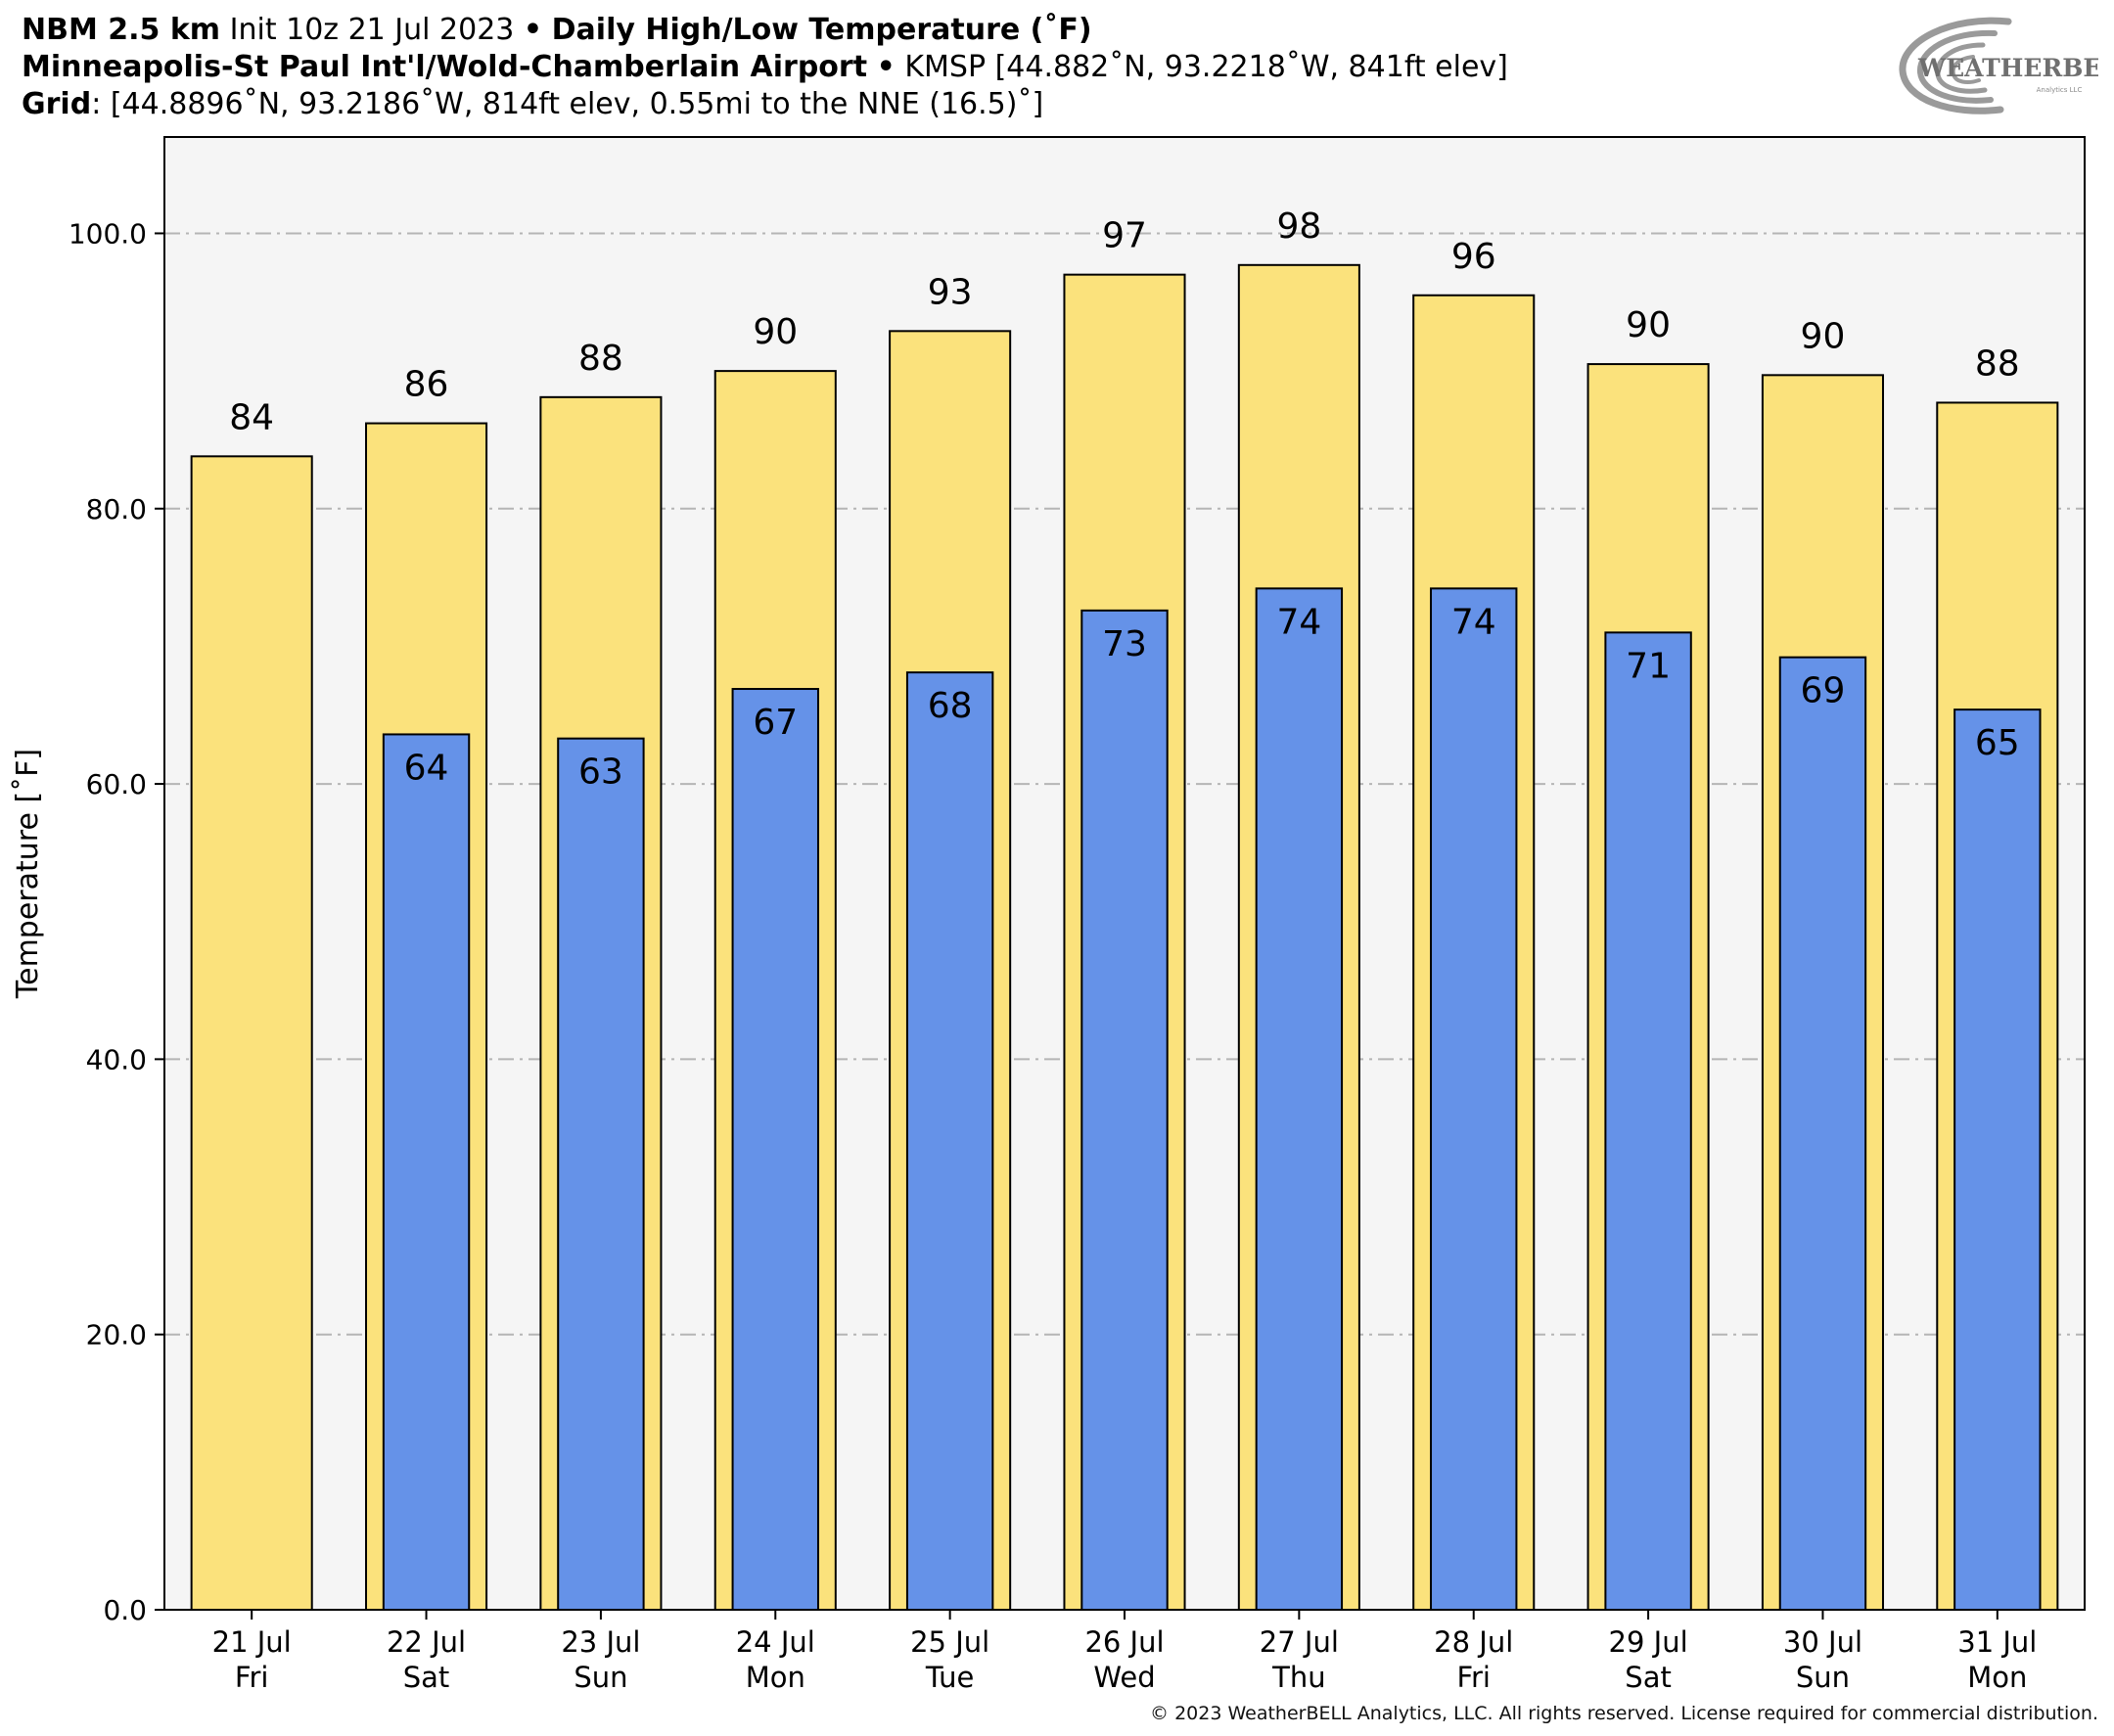 This screenshot has width=2114, height=1736. What do you see at coordinates (57, 104) in the screenshot?
I see `grid-label: Grid` at bounding box center [57, 104].